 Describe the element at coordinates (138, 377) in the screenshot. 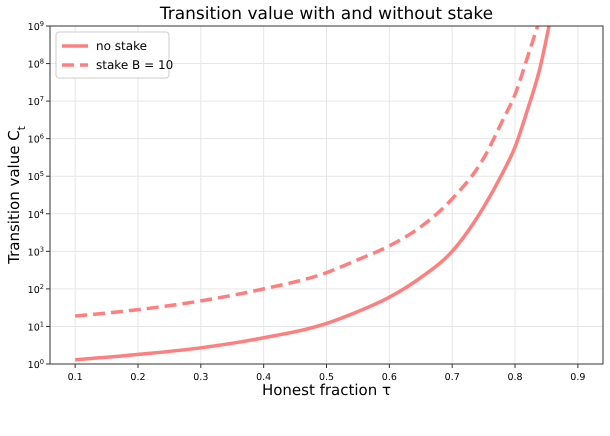

I see `x-tick-label: 0.2` at that location.